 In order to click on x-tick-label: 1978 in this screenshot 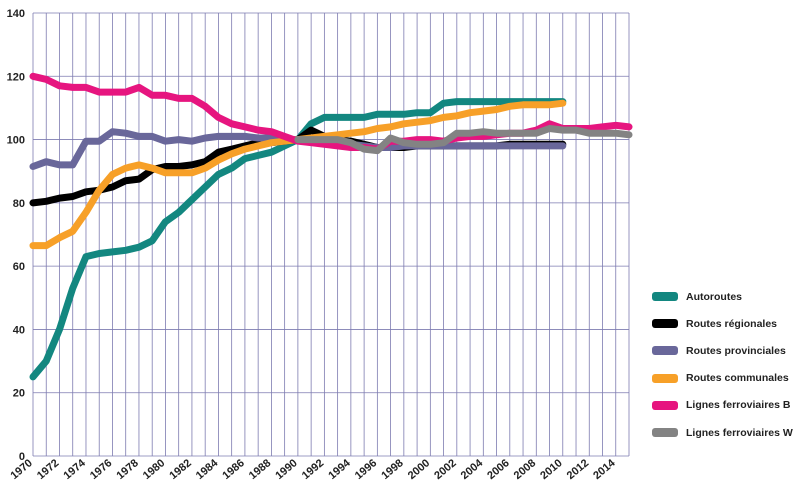, I will do `click(127, 469)`.